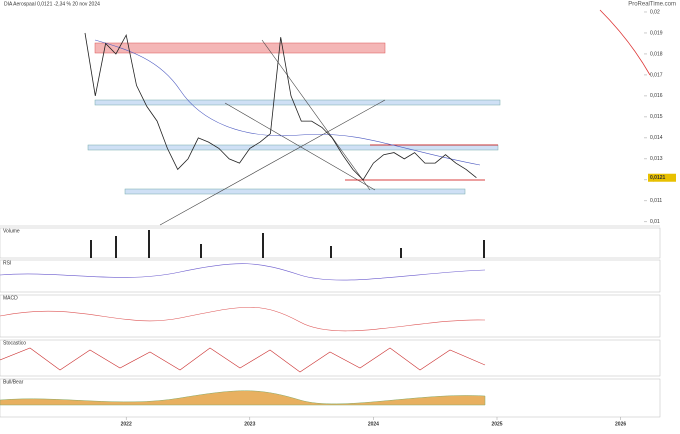 This screenshot has width=680, height=434. What do you see at coordinates (10, 298) in the screenshot?
I see `panel-label: MACD` at bounding box center [10, 298].